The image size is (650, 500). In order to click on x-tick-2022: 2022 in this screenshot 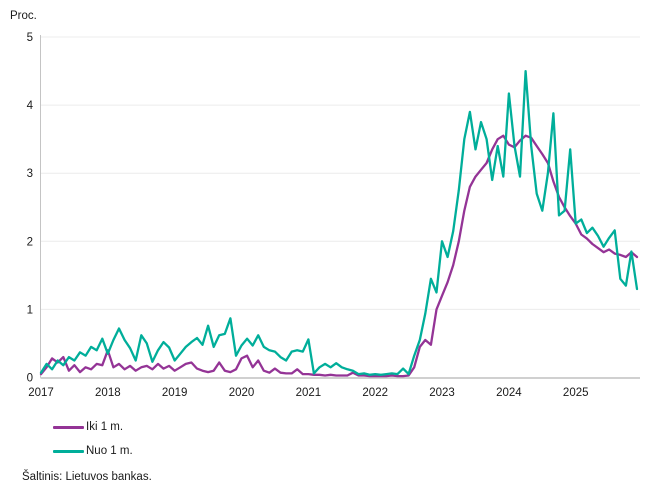, I will do `click(375, 393)`.